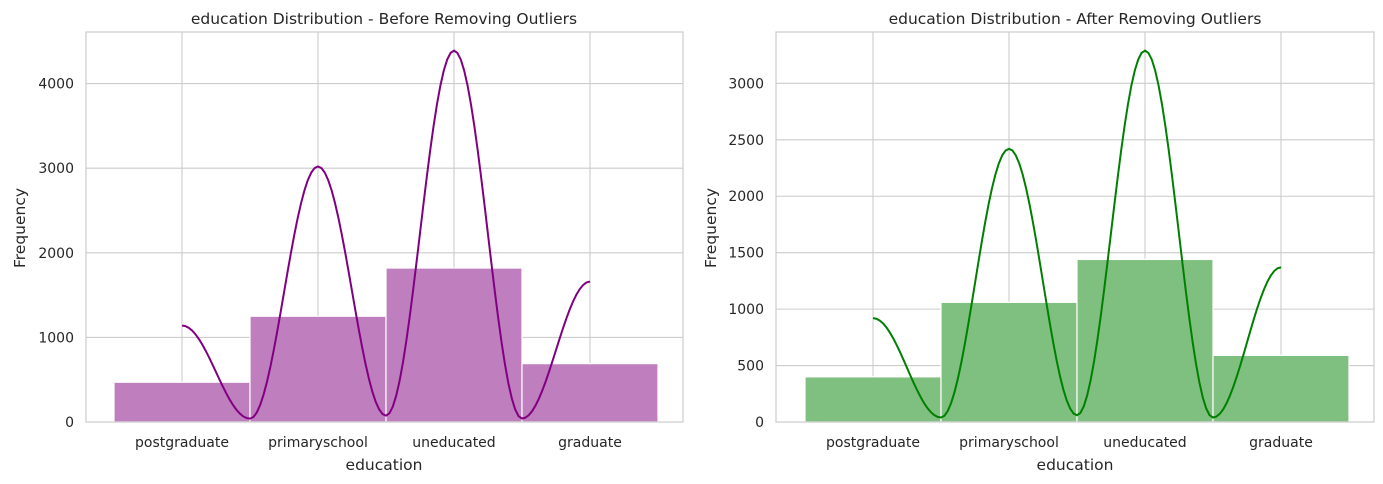 This screenshot has height=484, width=1383. I want to click on y-tick-label: 500, so click(750, 367).